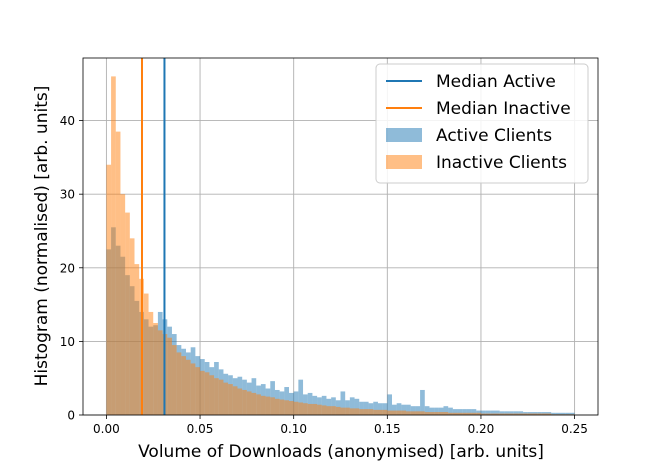  I want to click on y-tick-label: 40, so click(67, 121).